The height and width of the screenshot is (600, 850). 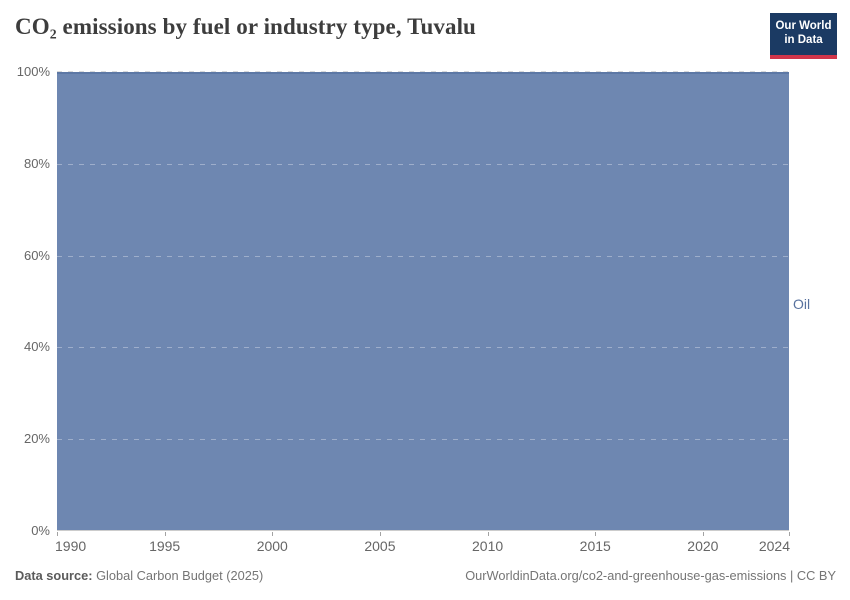 I want to click on owid-logo: Our World in Data, so click(x=803, y=36).